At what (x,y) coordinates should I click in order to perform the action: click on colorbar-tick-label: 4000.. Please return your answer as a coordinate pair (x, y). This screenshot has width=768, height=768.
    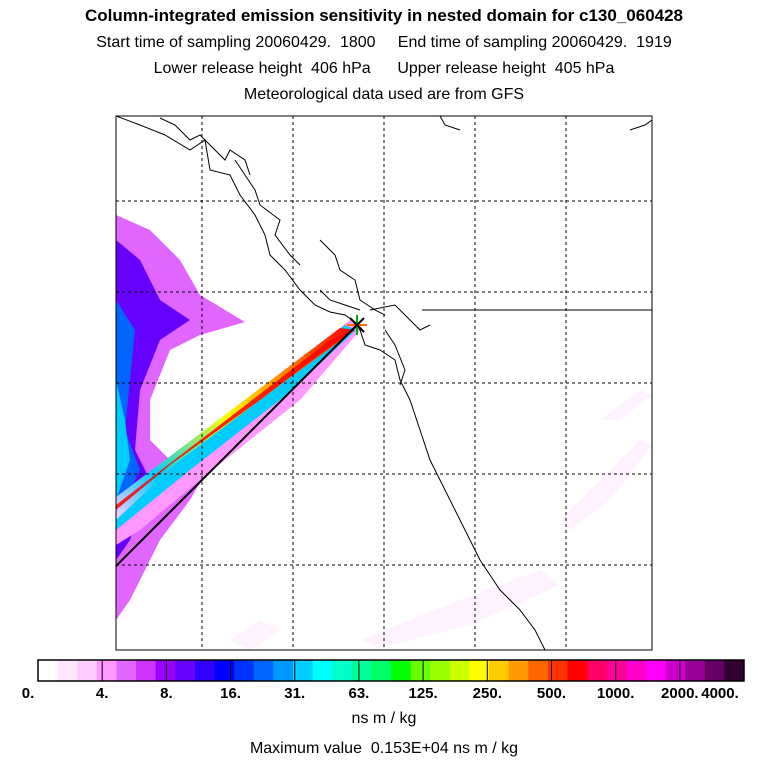
    Looking at the image, I should click on (720, 693).